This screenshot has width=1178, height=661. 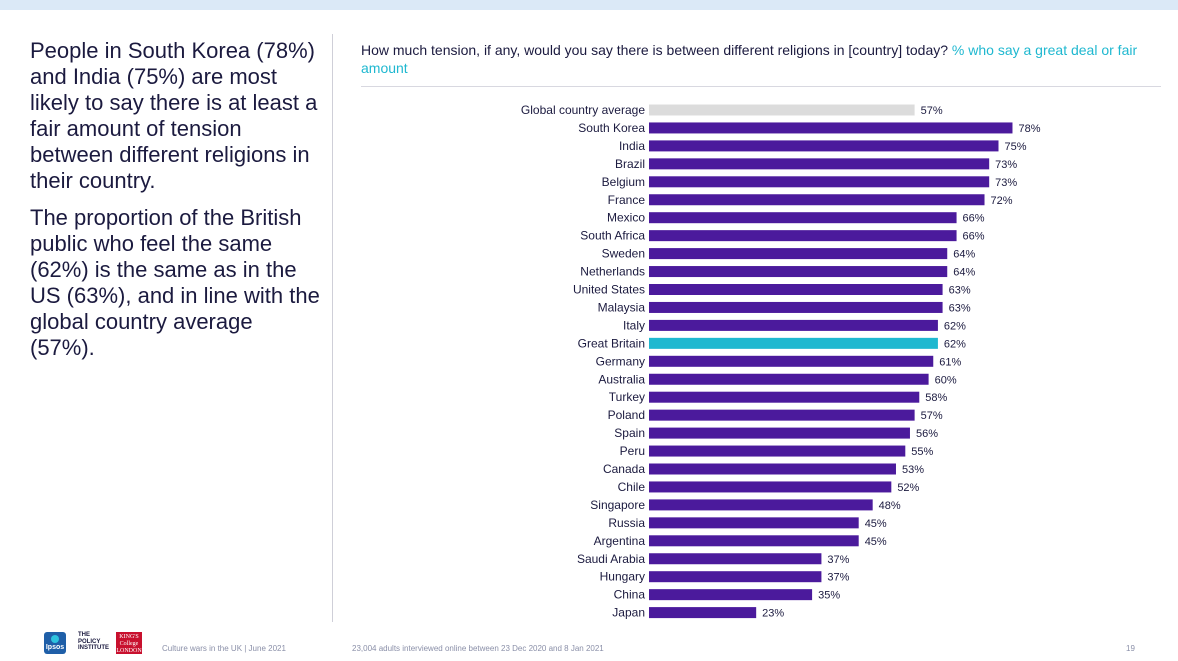 I want to click on question-rule, so click(x=761, y=86).